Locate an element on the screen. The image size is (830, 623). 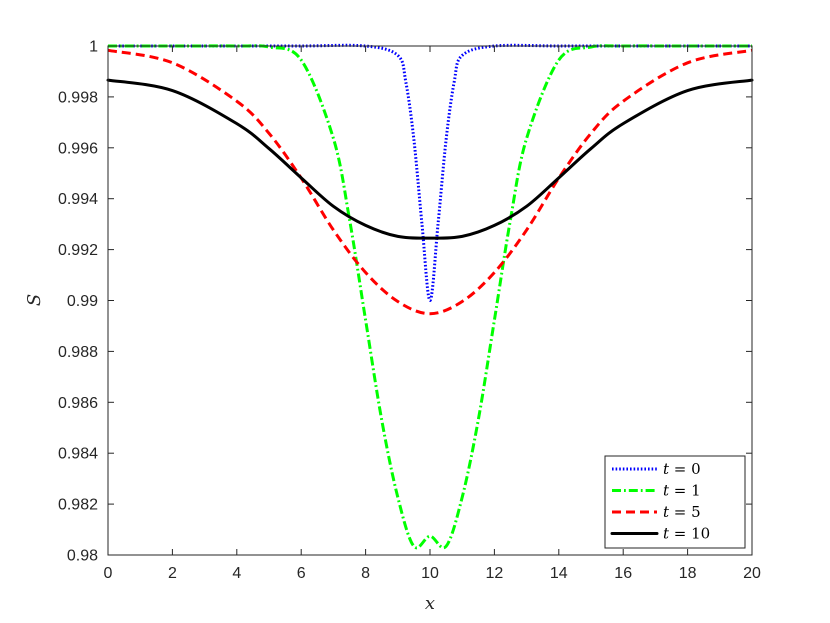
x-axis-label: x is located at coordinates (430, 603).